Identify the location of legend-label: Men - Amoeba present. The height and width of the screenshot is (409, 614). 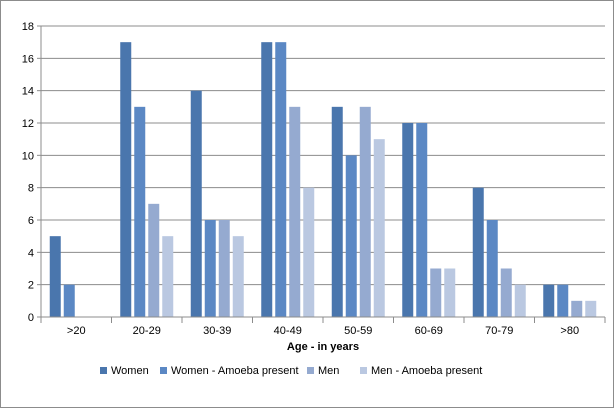
(426, 371).